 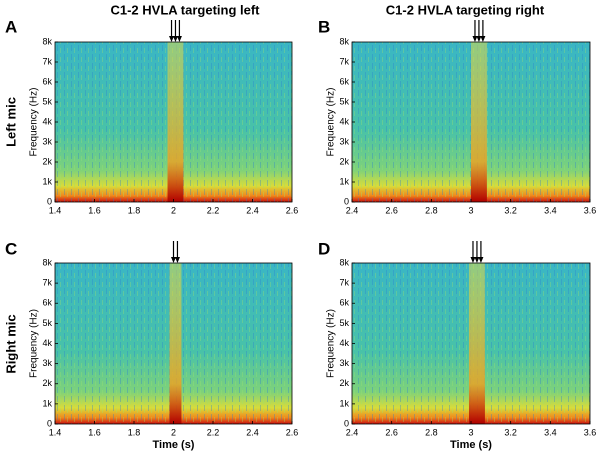 I want to click on panel-letter: D, so click(x=324, y=248).